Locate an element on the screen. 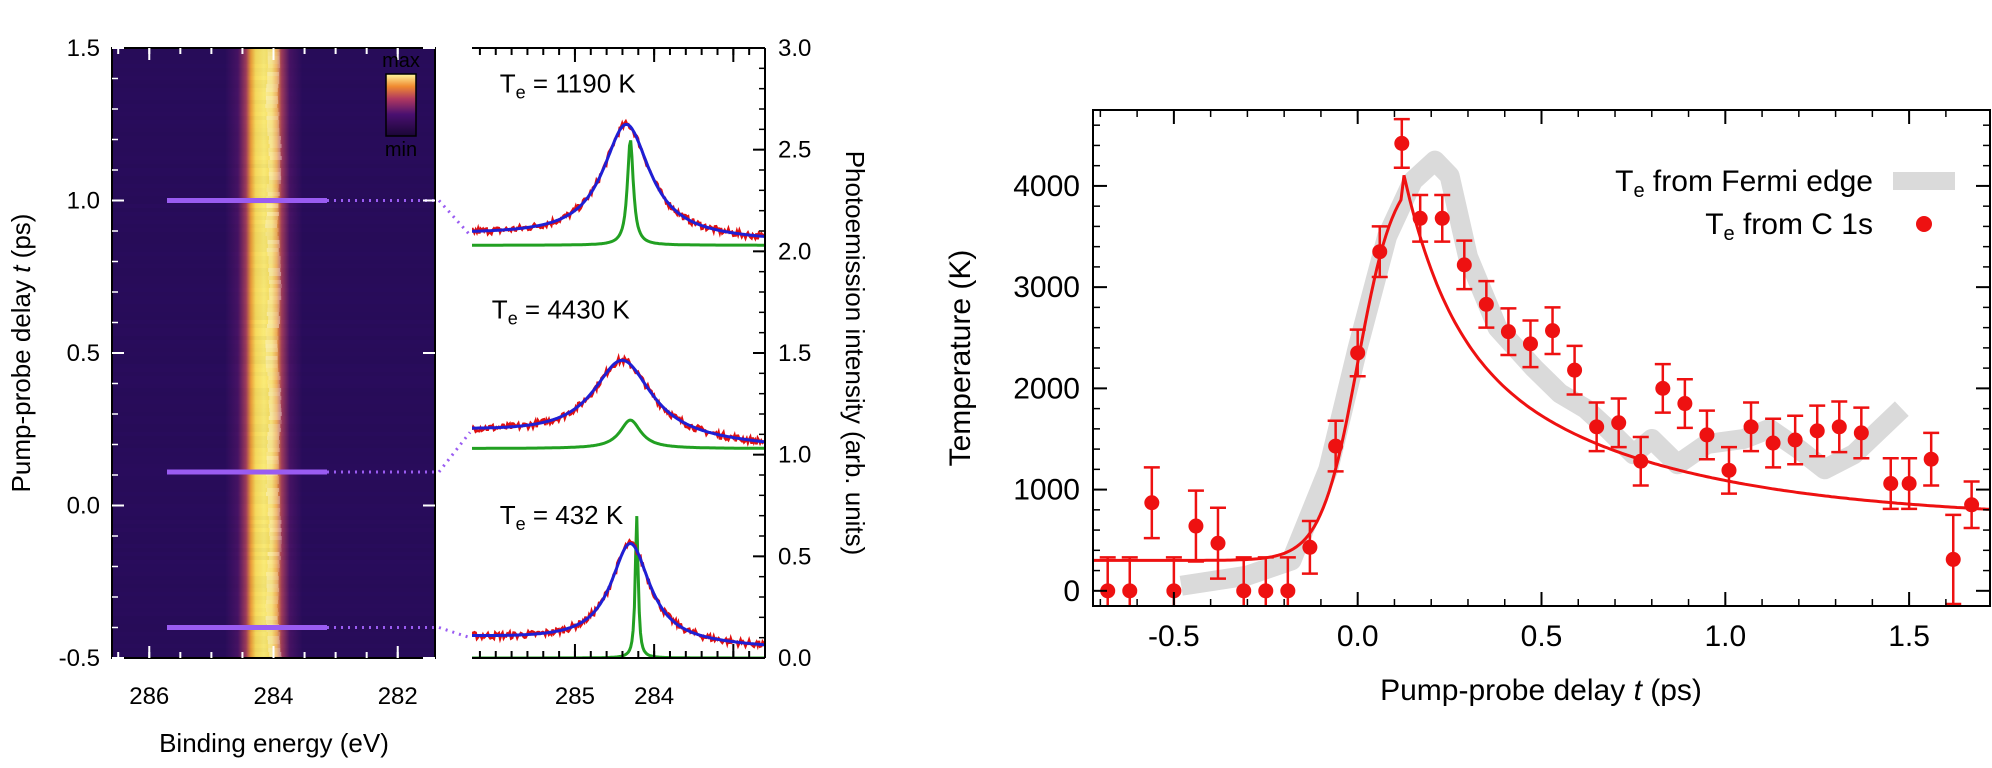 This screenshot has width=1992, height=768. x-tick-label: -0.5 is located at coordinates (1174, 636).